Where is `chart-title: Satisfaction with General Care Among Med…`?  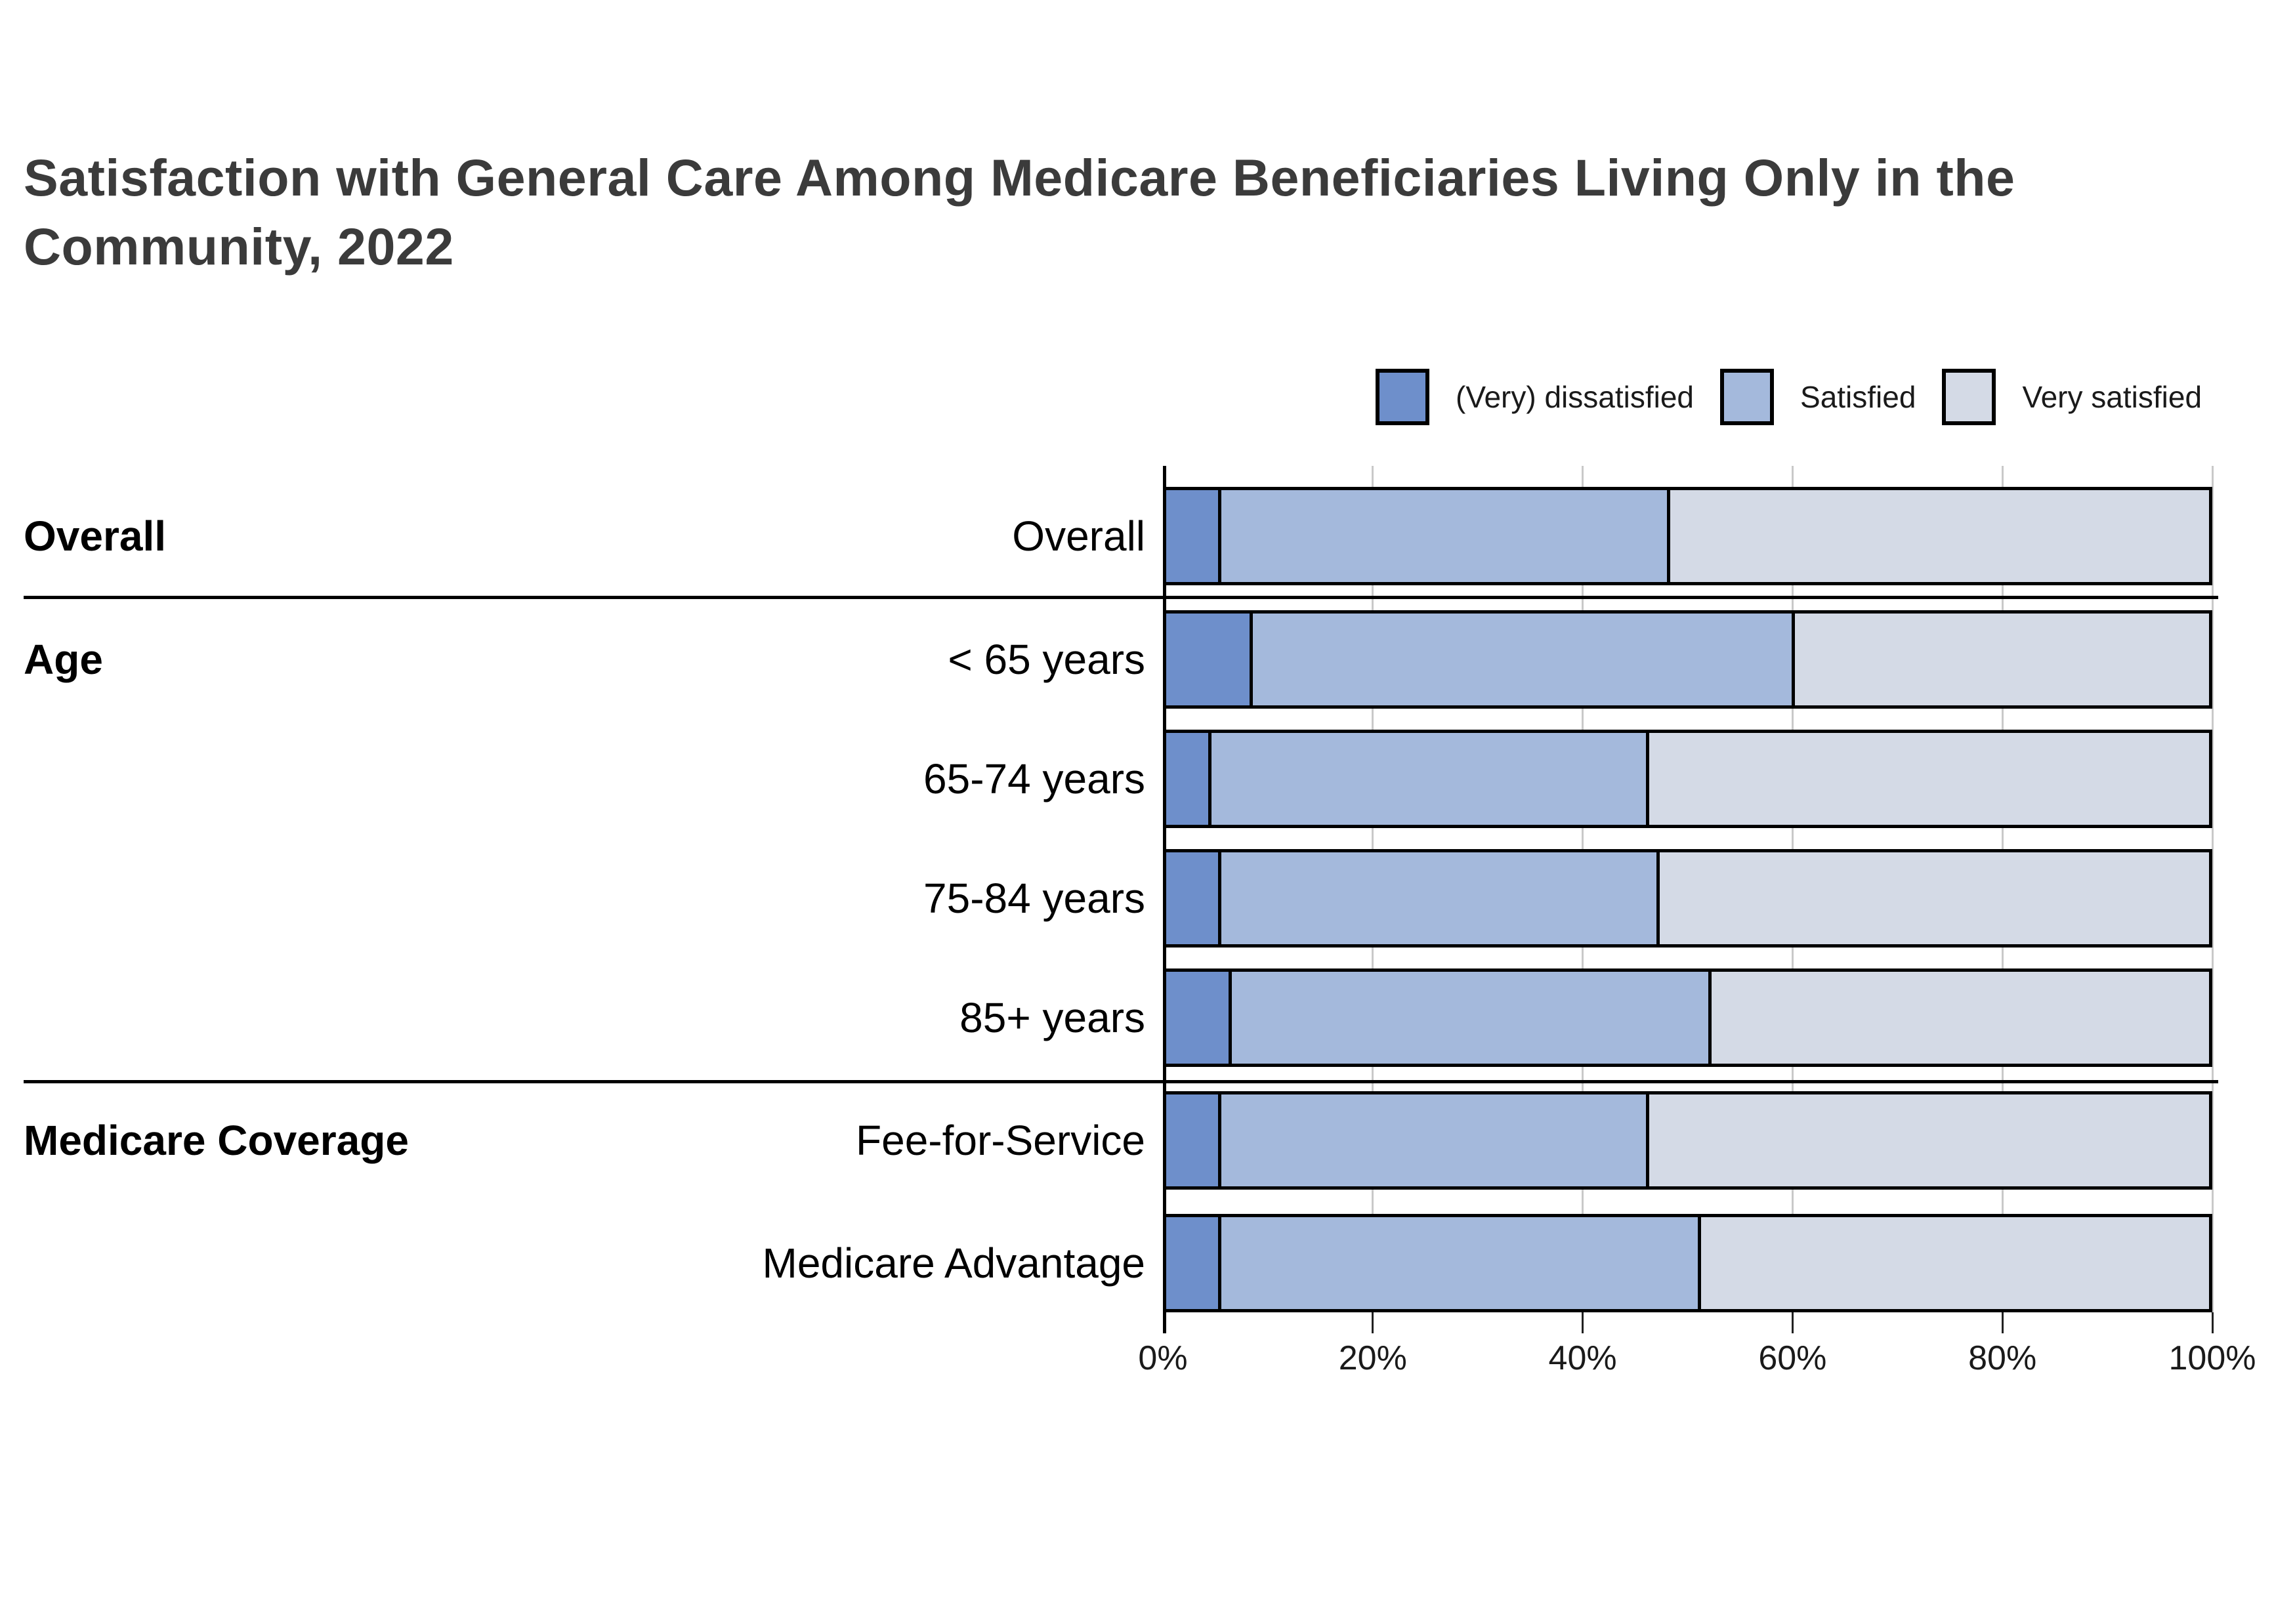 chart-title: Satisfaction with General Care Among Med… is located at coordinates (1139, 212).